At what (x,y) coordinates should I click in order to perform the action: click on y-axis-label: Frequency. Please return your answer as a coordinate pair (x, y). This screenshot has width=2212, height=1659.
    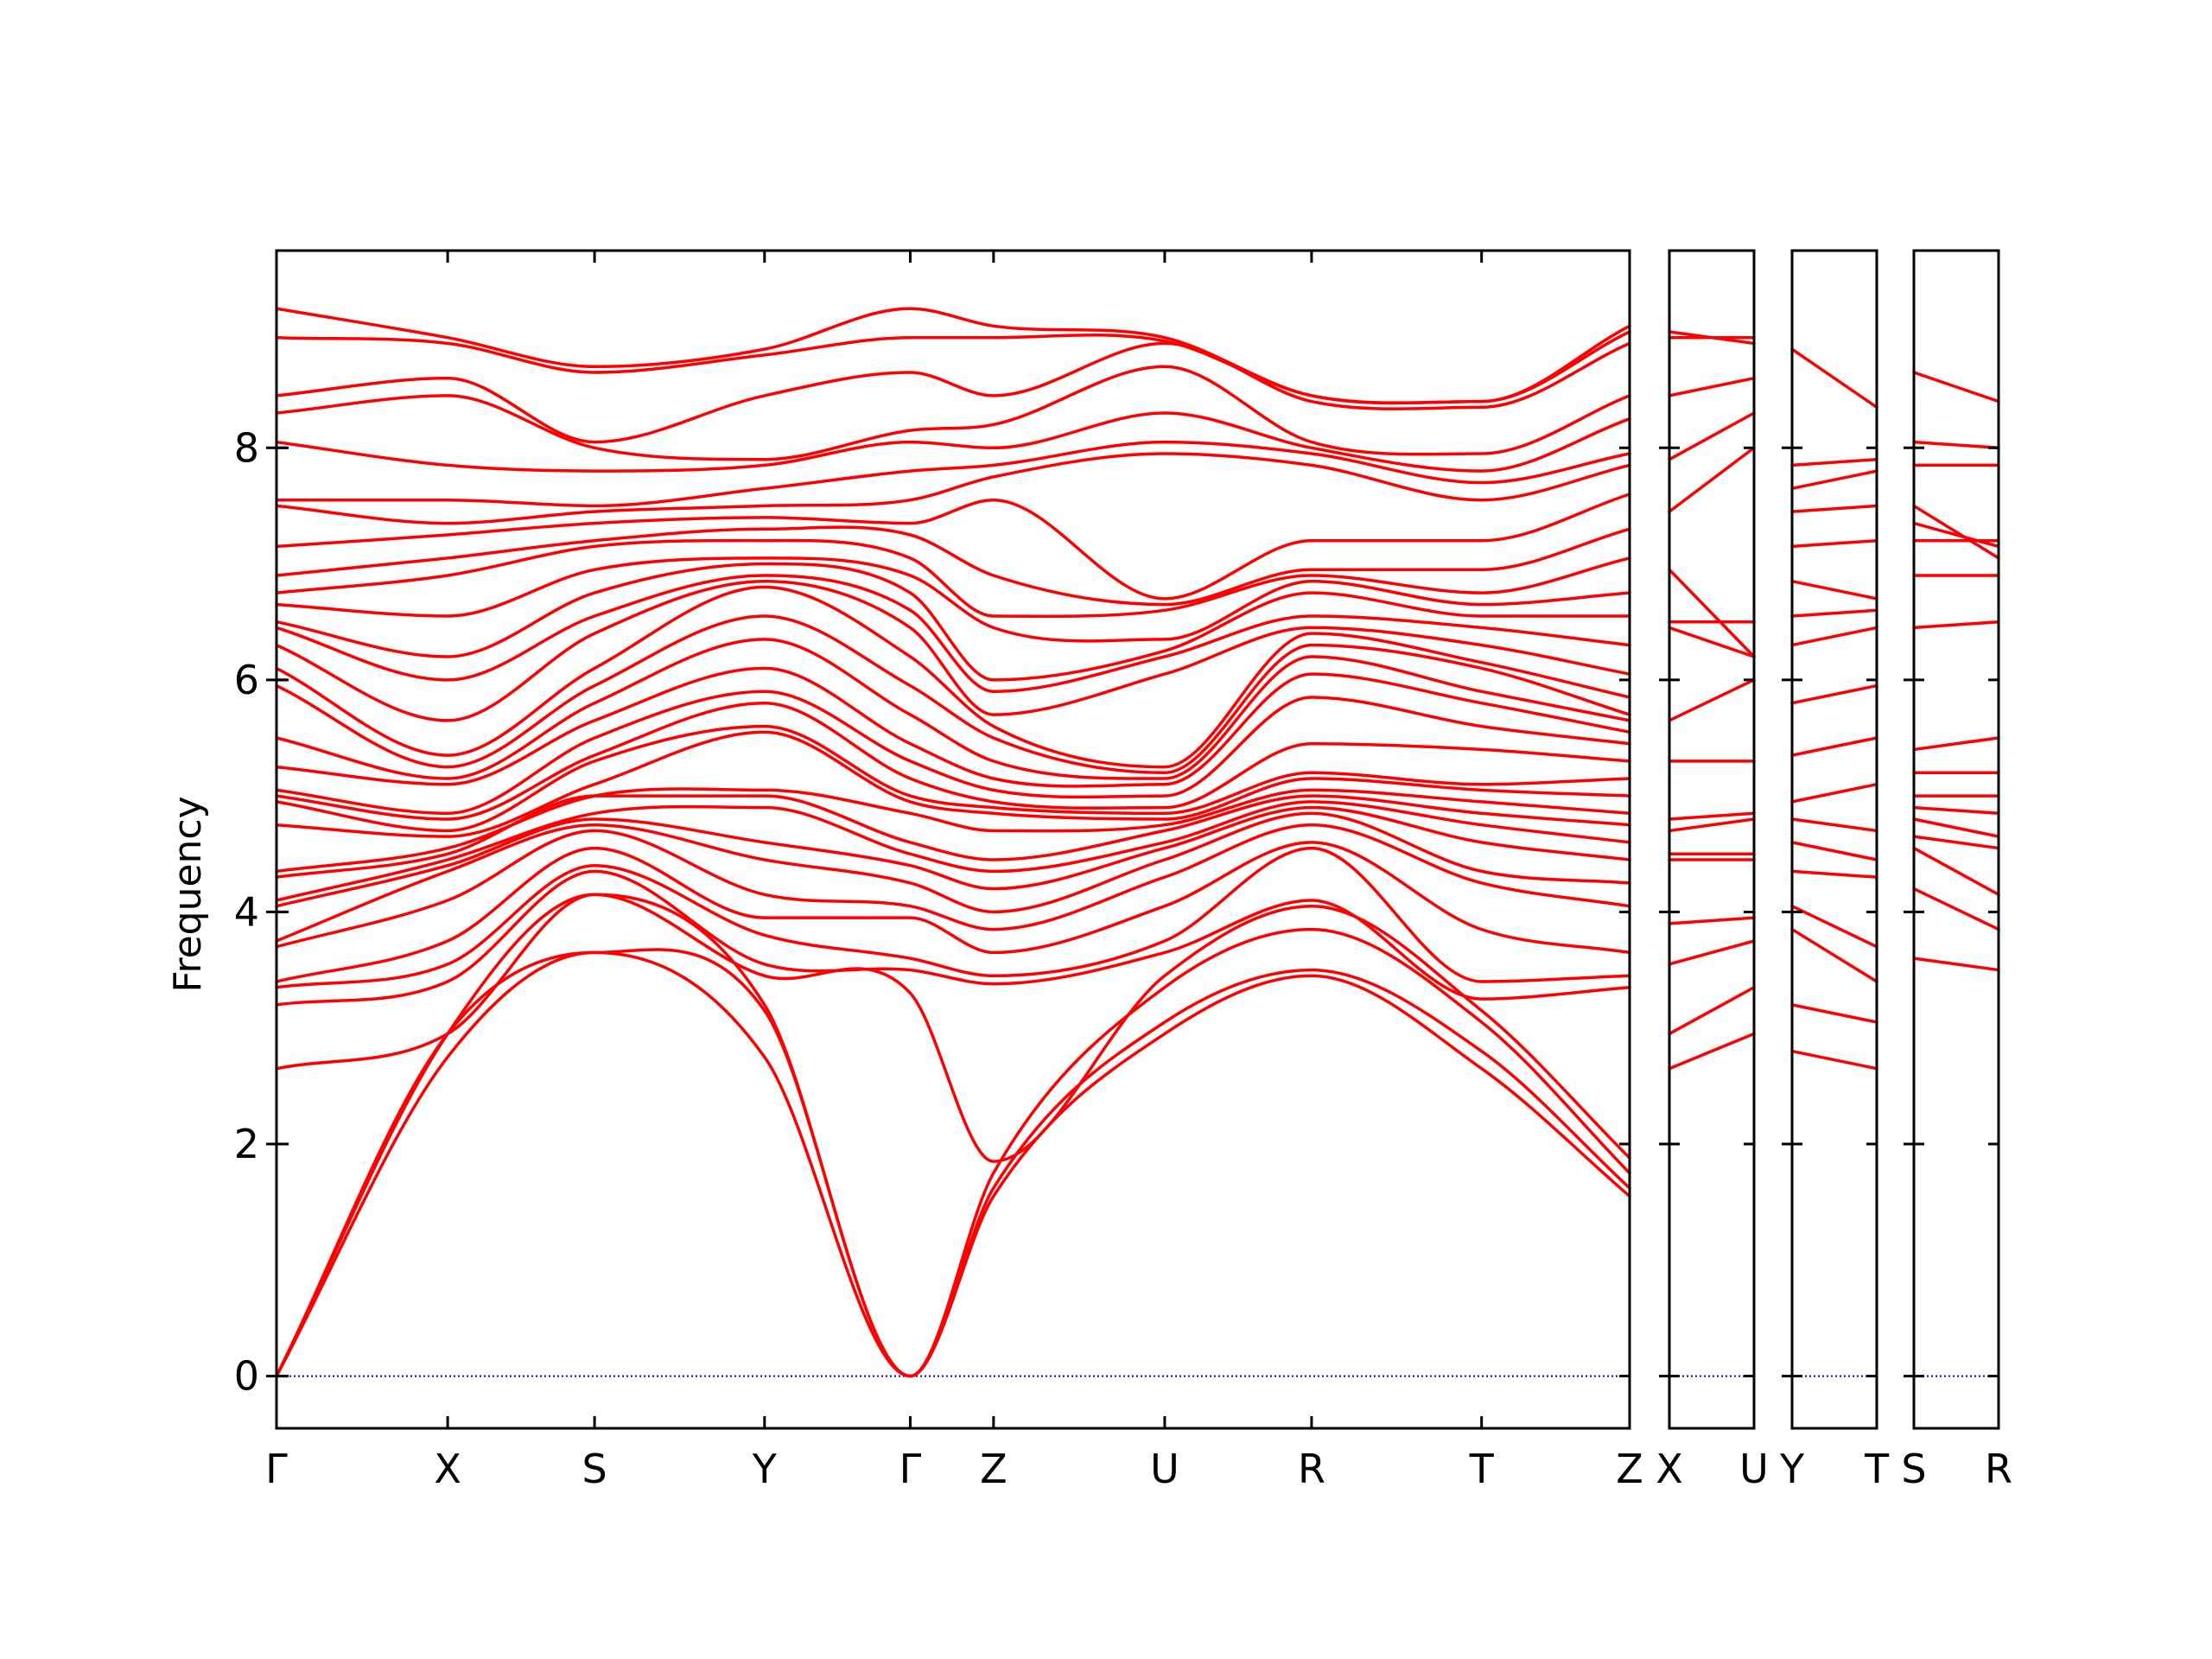
    Looking at the image, I should click on (188, 894).